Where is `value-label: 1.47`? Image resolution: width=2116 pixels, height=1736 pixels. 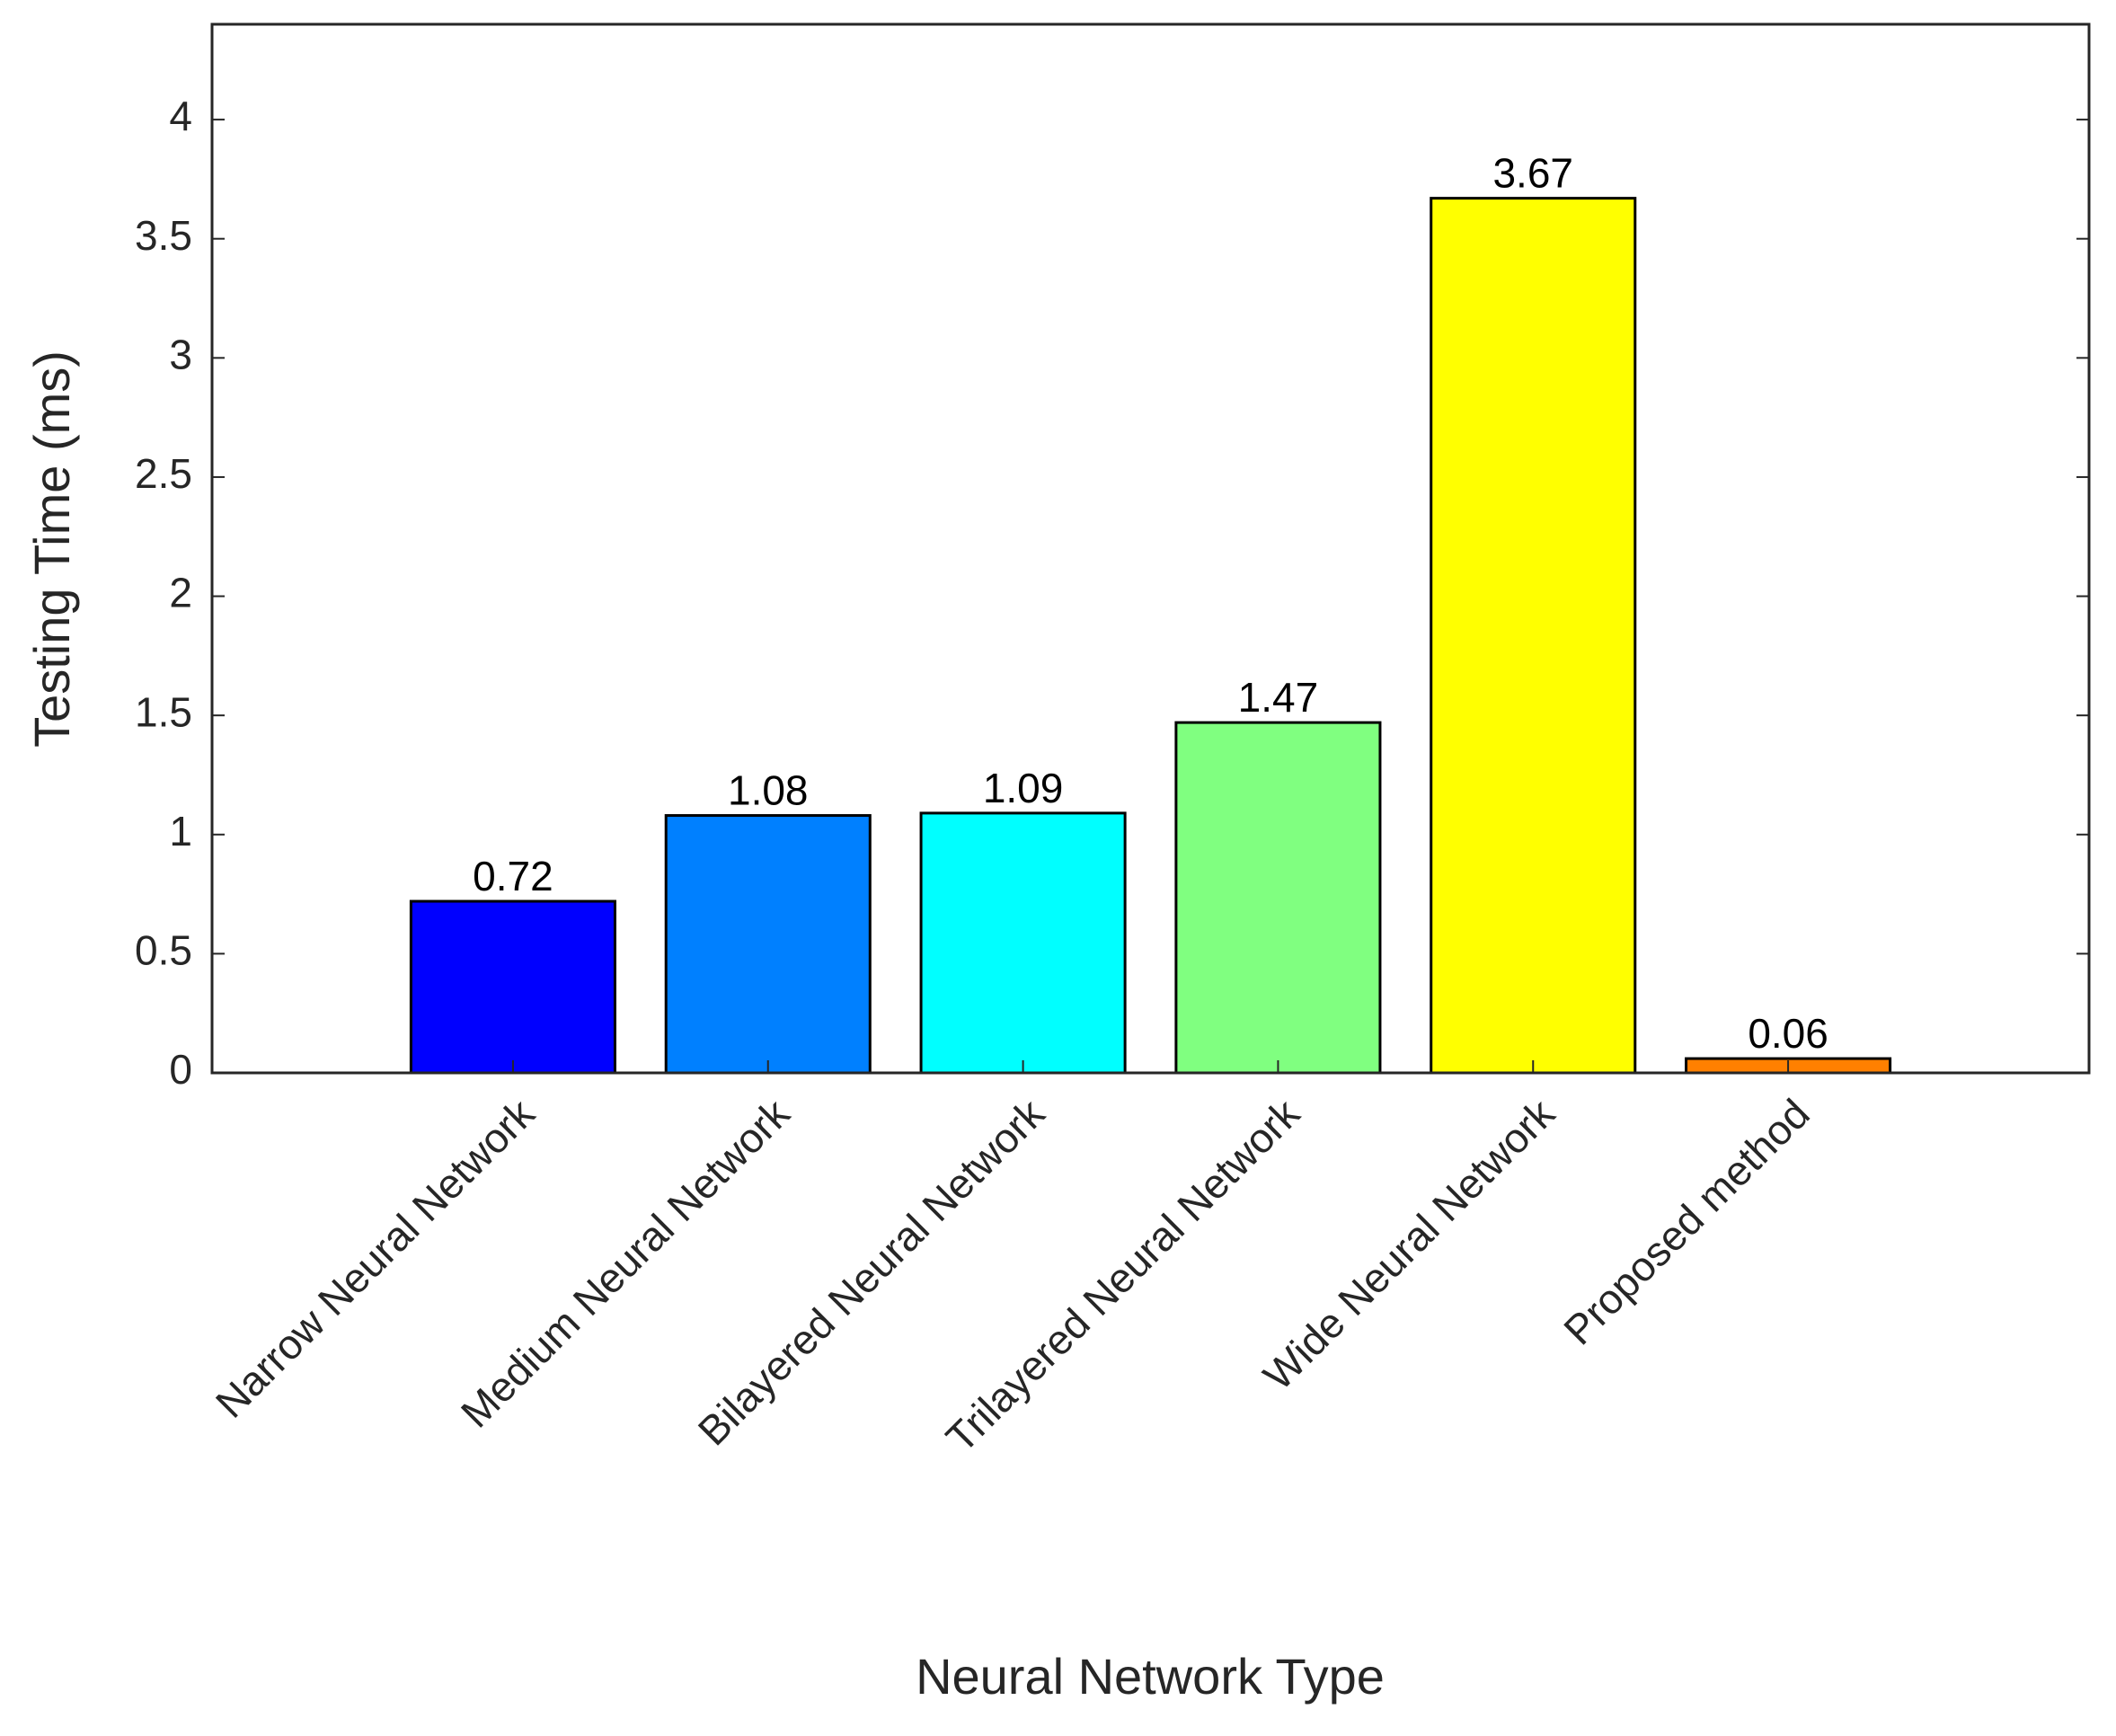 value-label: 1.47 is located at coordinates (1278, 697).